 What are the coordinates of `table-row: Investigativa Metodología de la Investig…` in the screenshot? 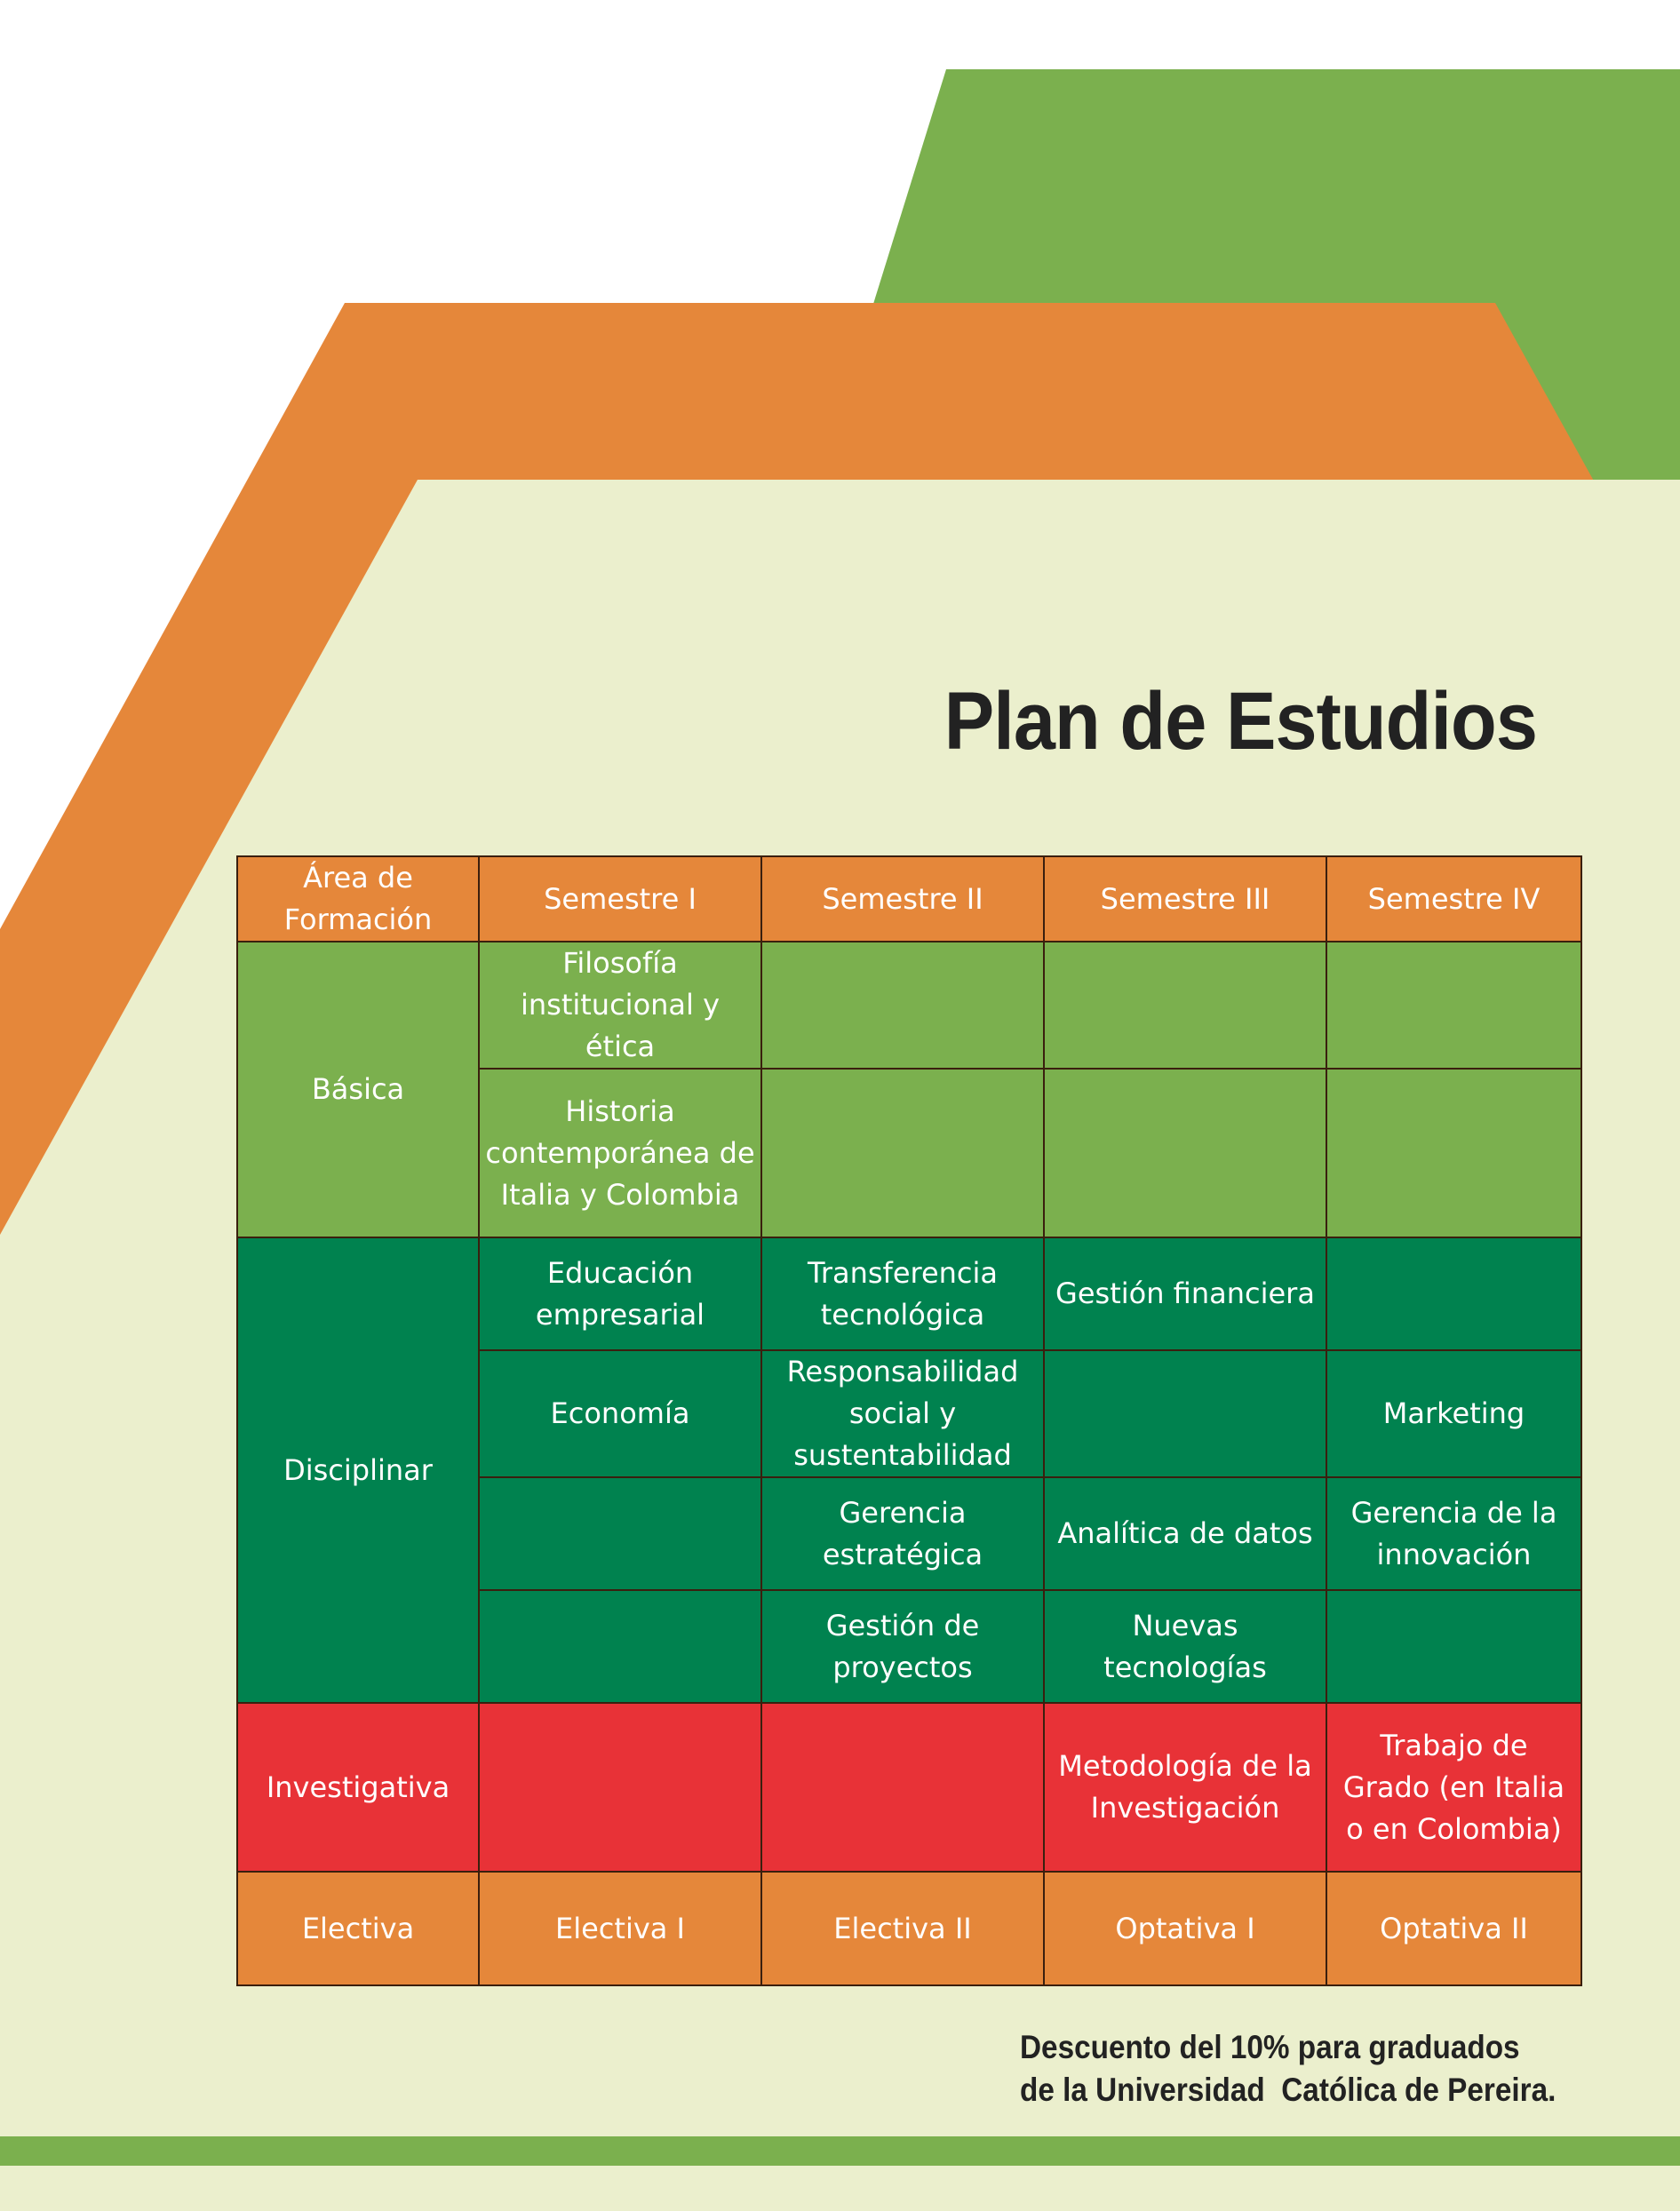 It's located at (909, 1788).